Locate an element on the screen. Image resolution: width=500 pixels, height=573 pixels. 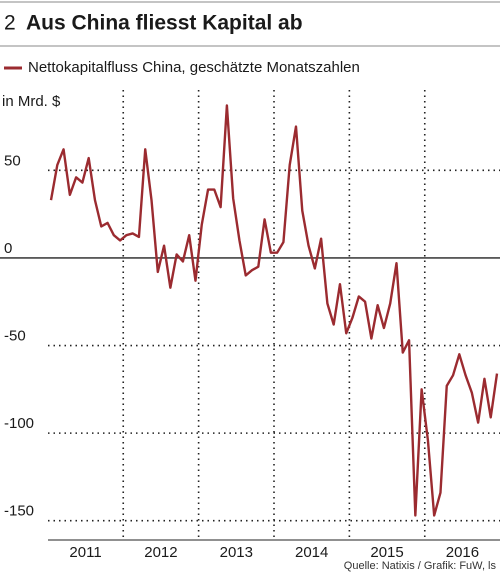
x-tick-label: 2014 is located at coordinates (311, 552).